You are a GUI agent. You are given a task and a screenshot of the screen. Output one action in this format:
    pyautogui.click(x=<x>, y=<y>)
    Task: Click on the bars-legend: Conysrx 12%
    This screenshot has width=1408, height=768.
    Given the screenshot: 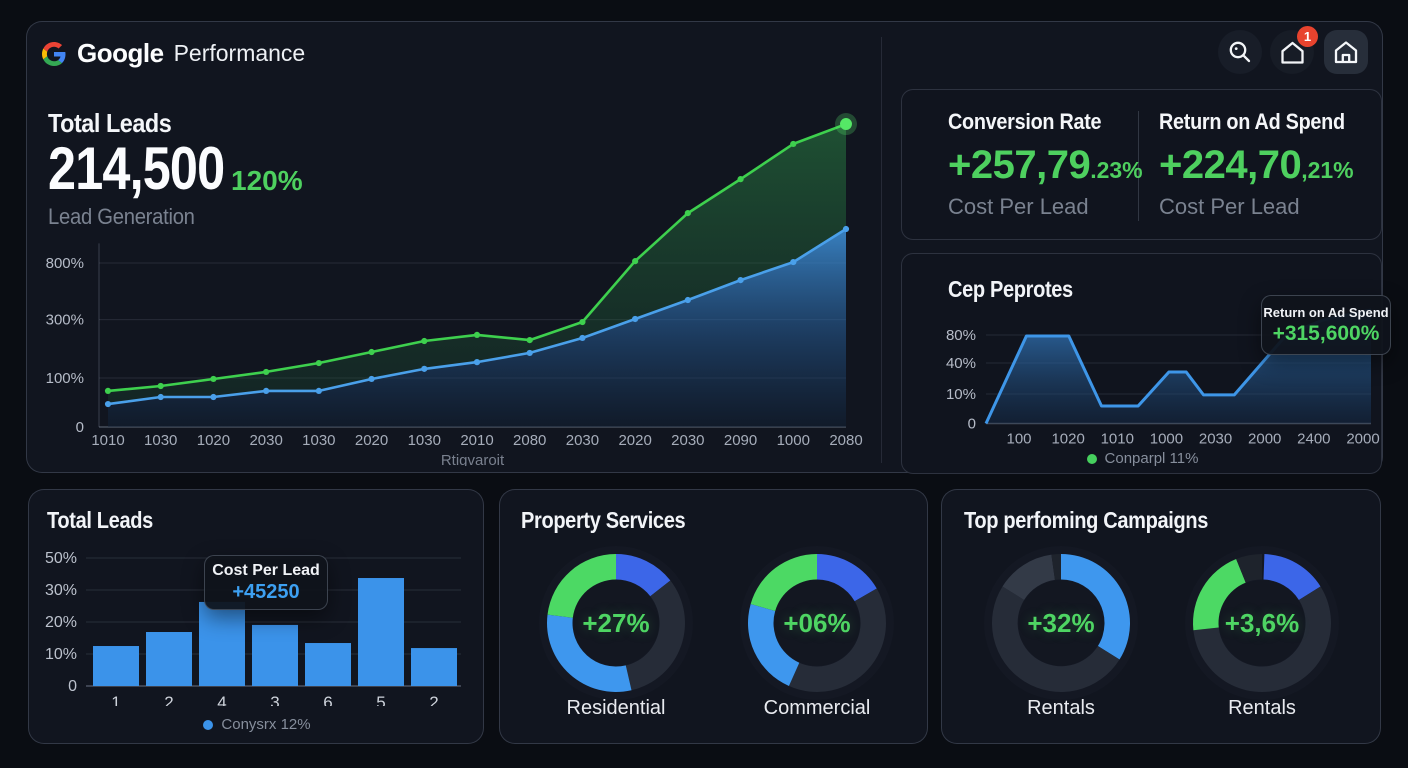 What is the action you would take?
    pyautogui.click(x=257, y=724)
    